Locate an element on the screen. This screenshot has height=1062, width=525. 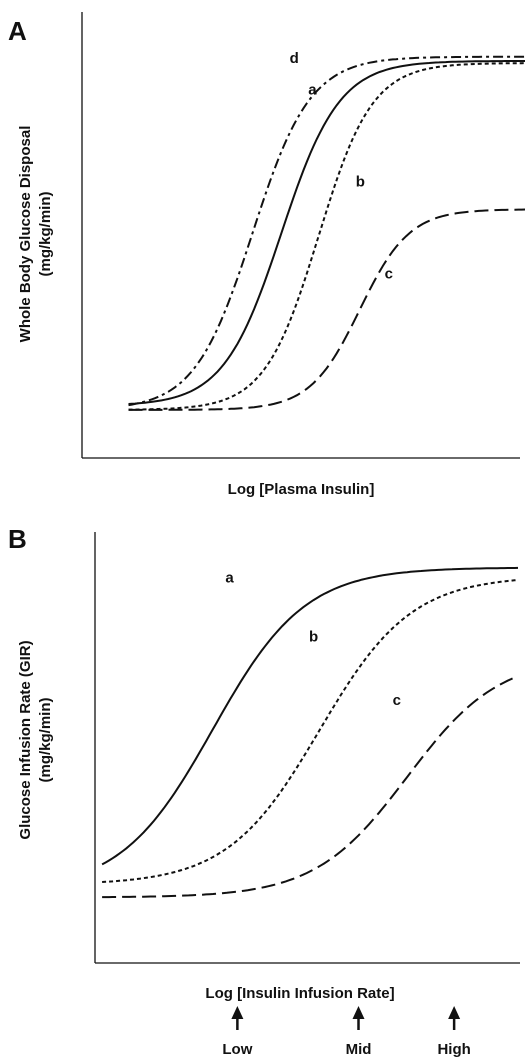
panel-letter-b: B is located at coordinates (17, 539).